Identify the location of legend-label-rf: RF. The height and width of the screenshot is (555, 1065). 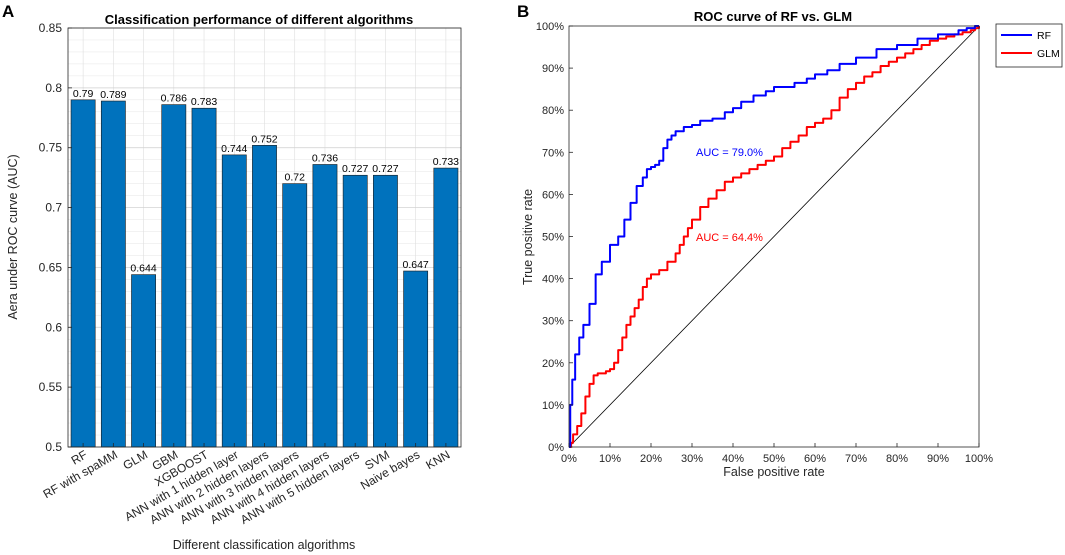
(1044, 36).